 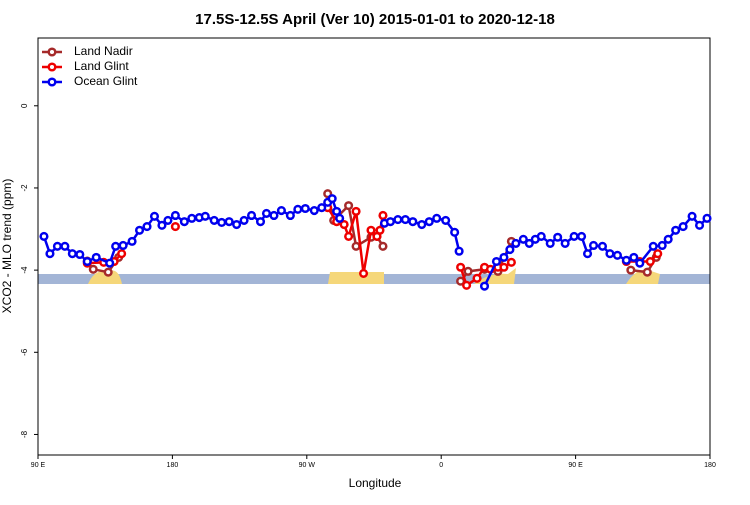 What do you see at coordinates (24, 270) in the screenshot?
I see `y-tick-label: -4` at bounding box center [24, 270].